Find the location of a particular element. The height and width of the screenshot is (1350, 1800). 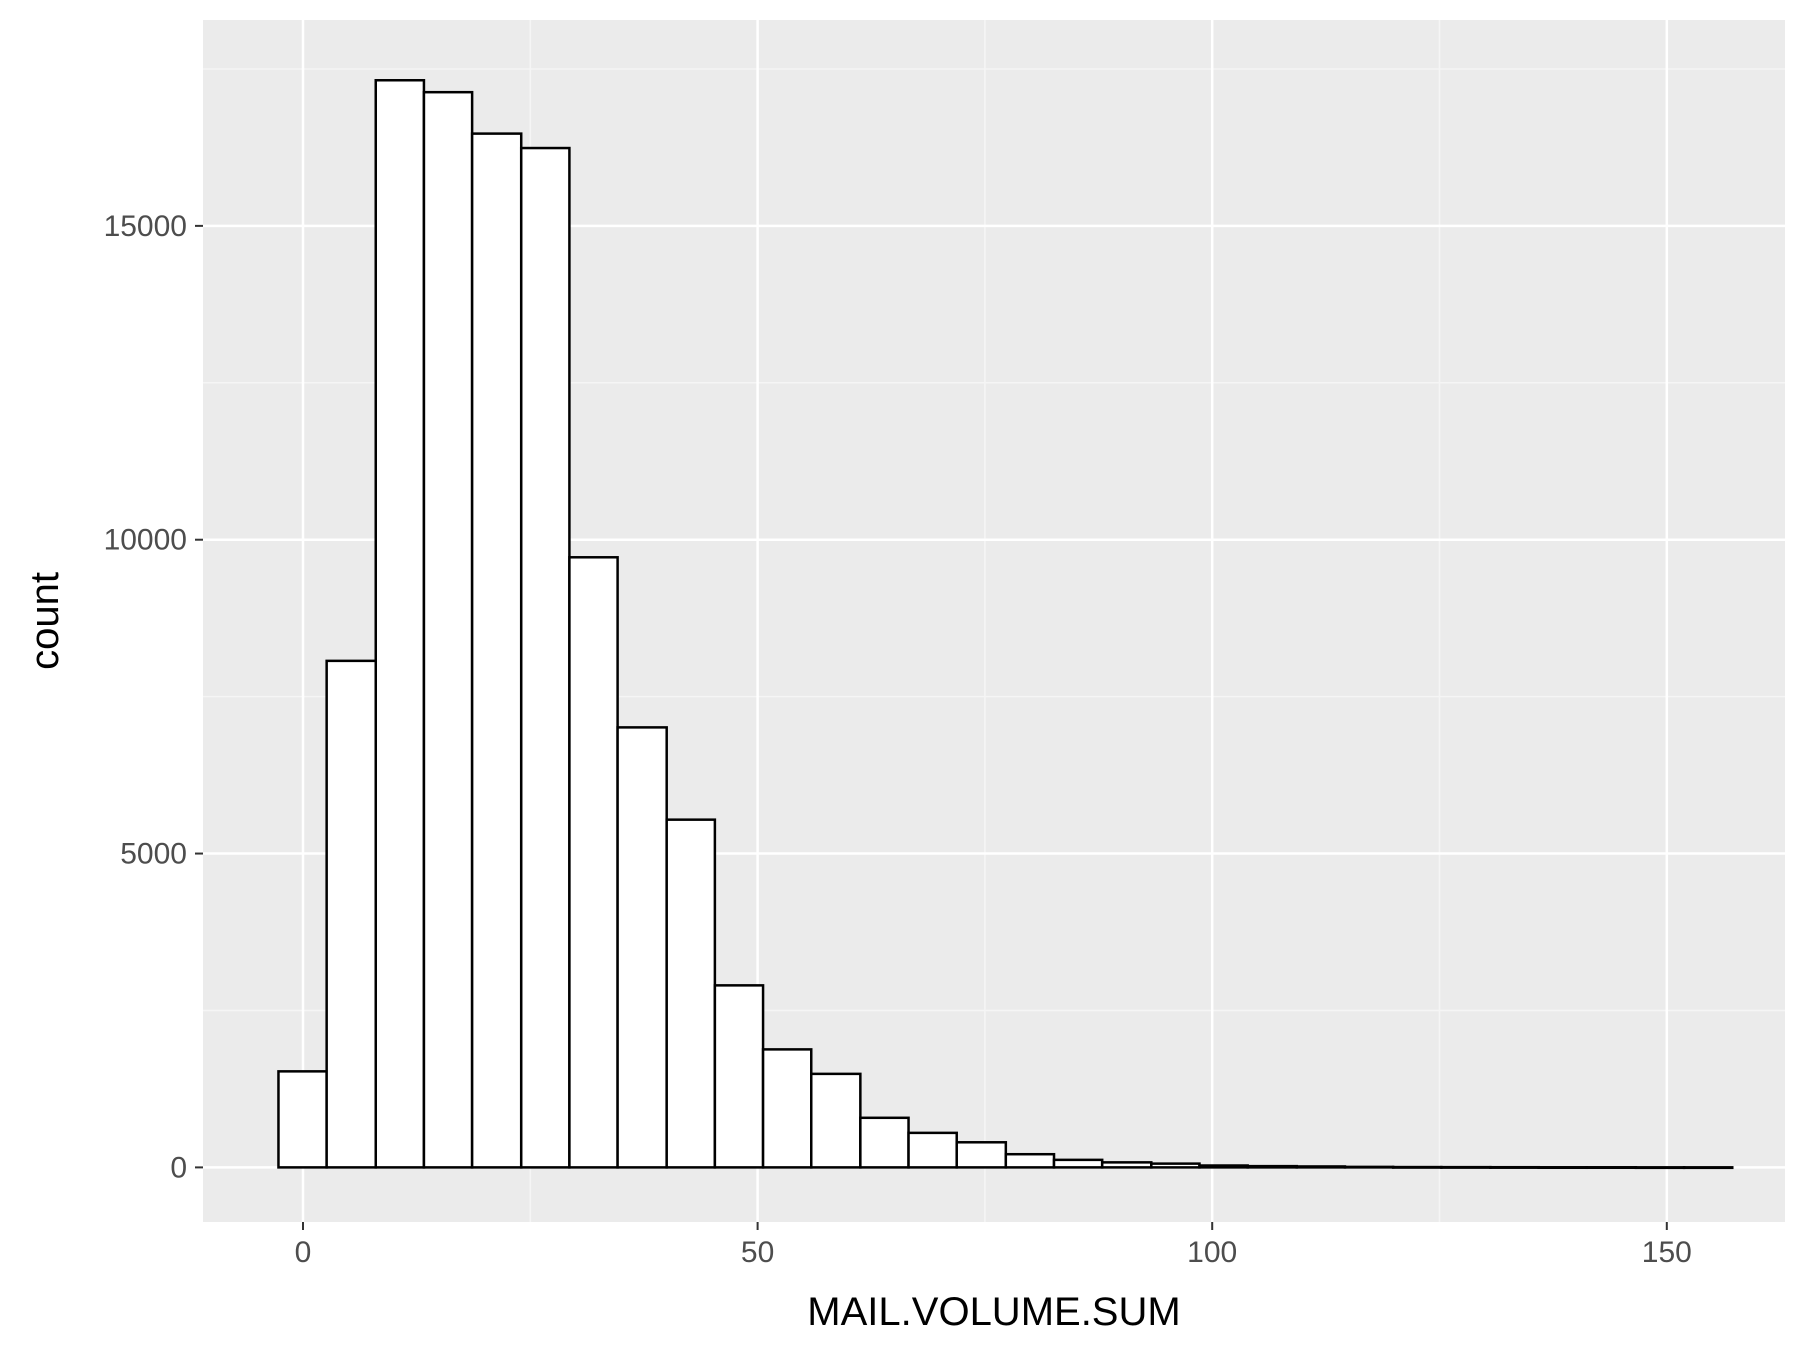

y-axis-title: count is located at coordinates (45, 621).